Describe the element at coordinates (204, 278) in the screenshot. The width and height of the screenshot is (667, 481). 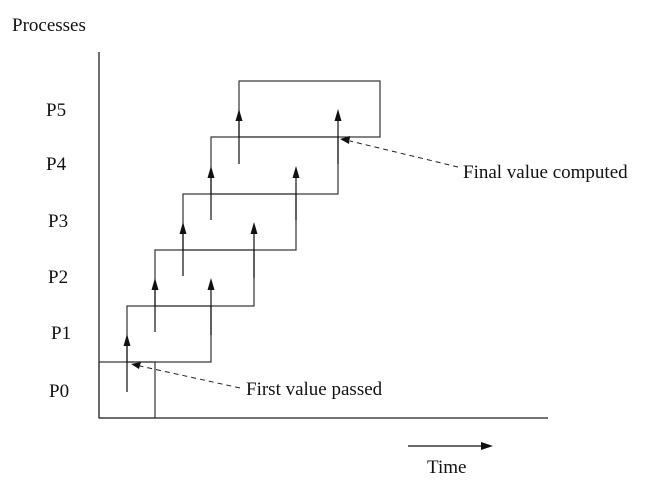
I see `block-p2` at that location.